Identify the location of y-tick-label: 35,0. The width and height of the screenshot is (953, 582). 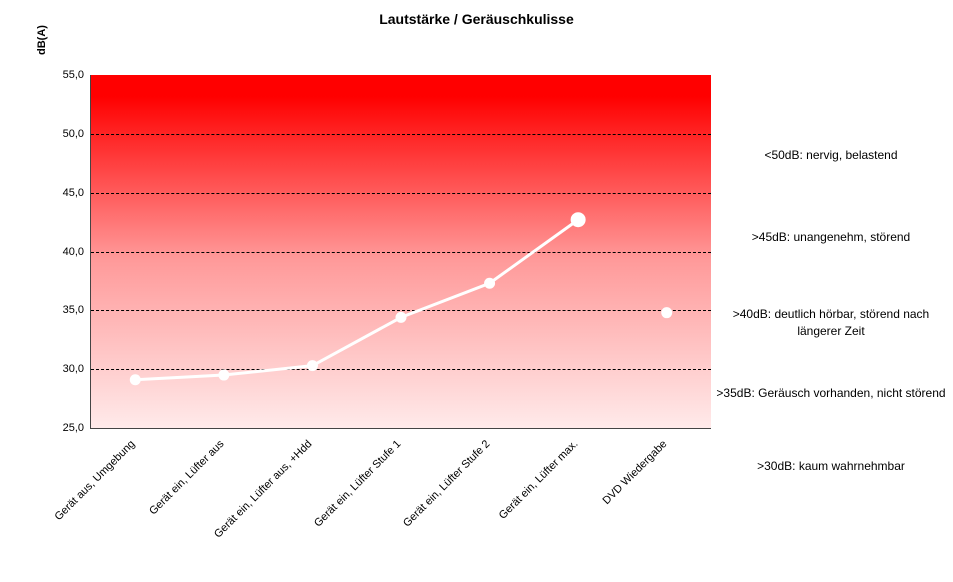
(73, 310).